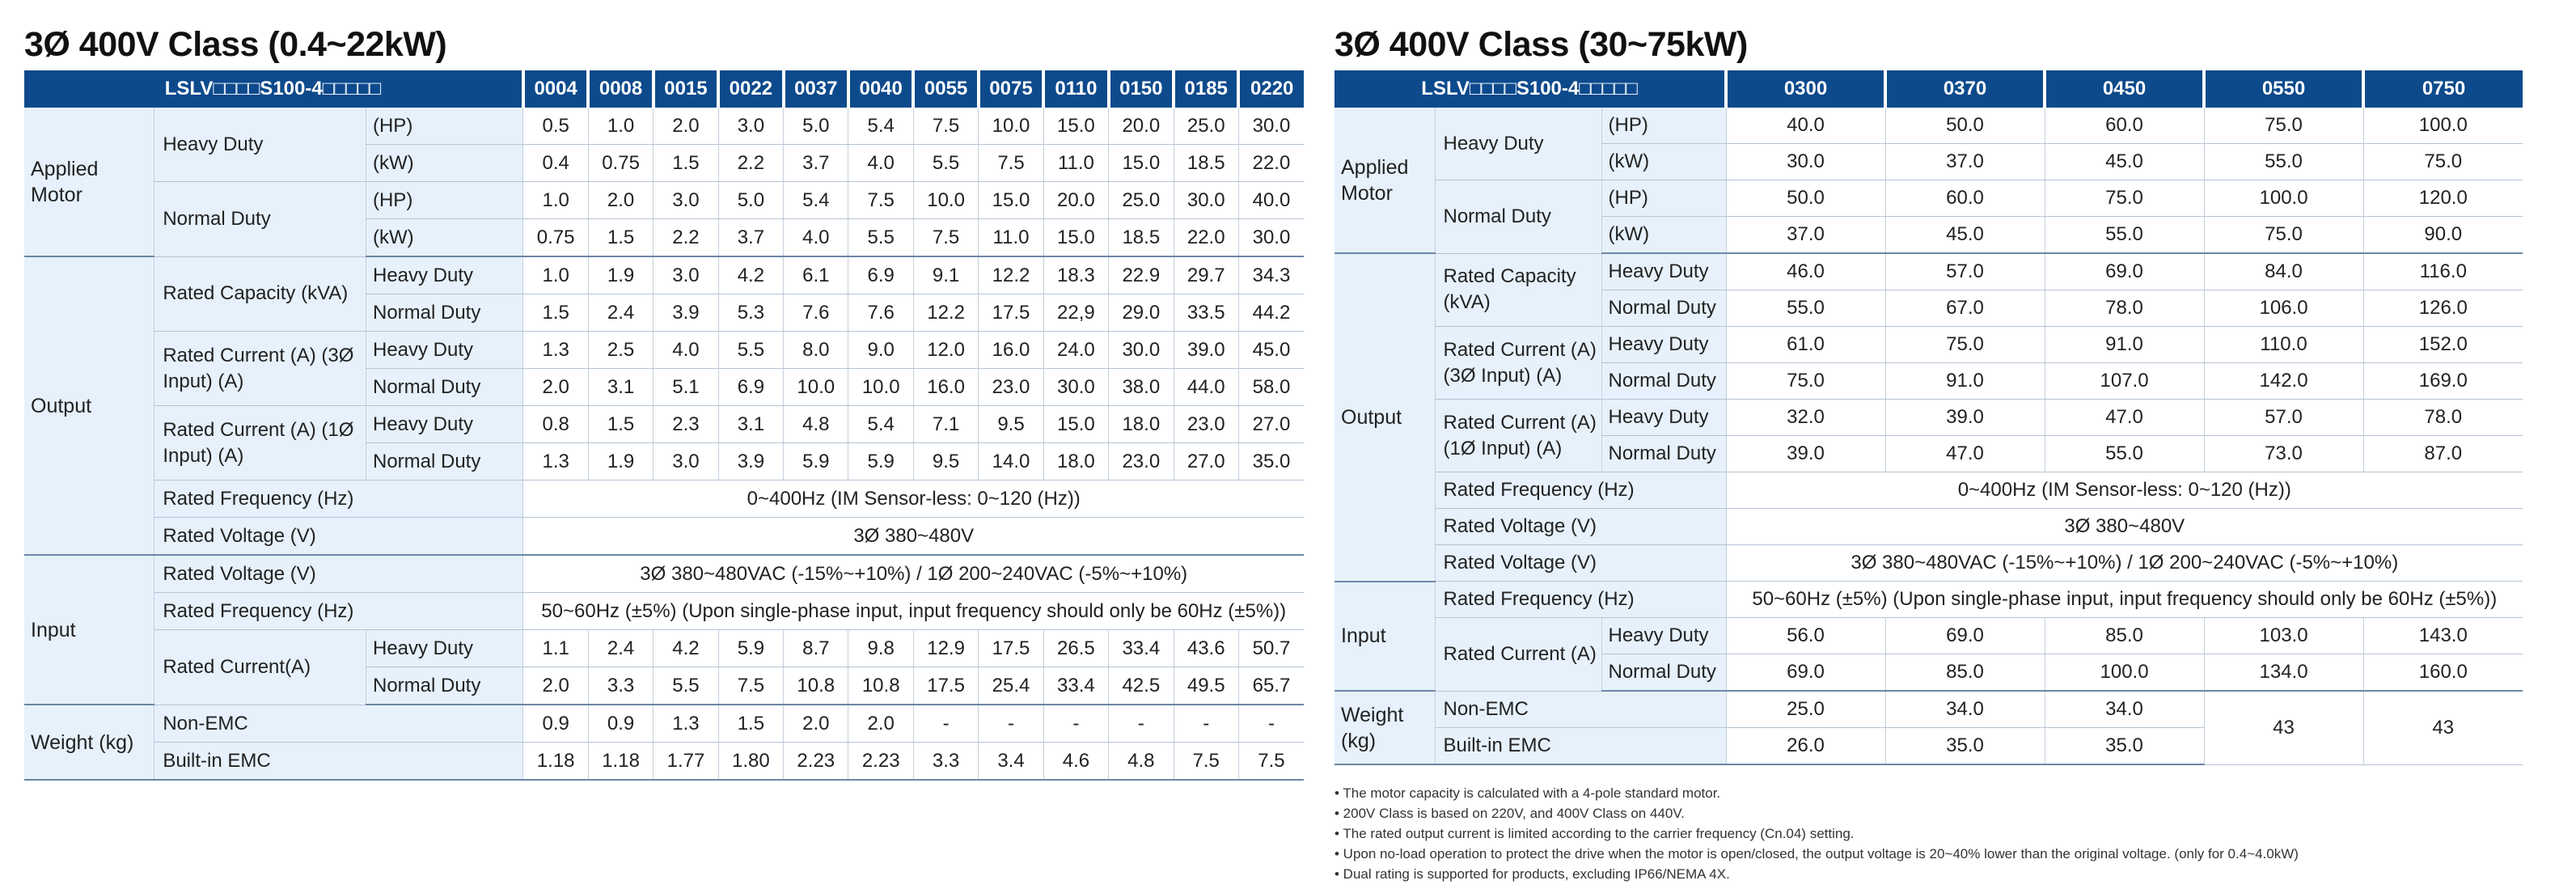 The height and width of the screenshot is (889, 2576). Describe the element at coordinates (751, 762) in the screenshot. I see `value-cell: 1.80` at that location.